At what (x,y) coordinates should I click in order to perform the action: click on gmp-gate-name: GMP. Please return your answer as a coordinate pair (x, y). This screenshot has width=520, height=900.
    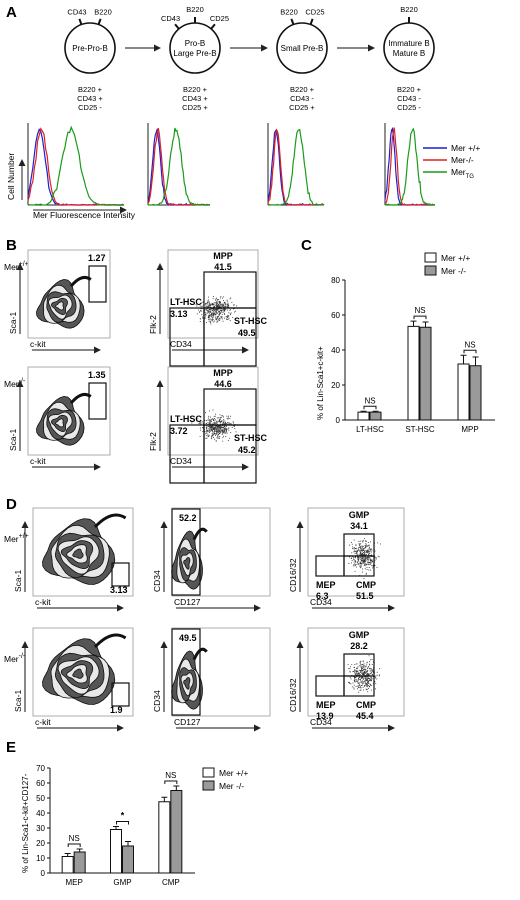
    Looking at the image, I should click on (359, 515).